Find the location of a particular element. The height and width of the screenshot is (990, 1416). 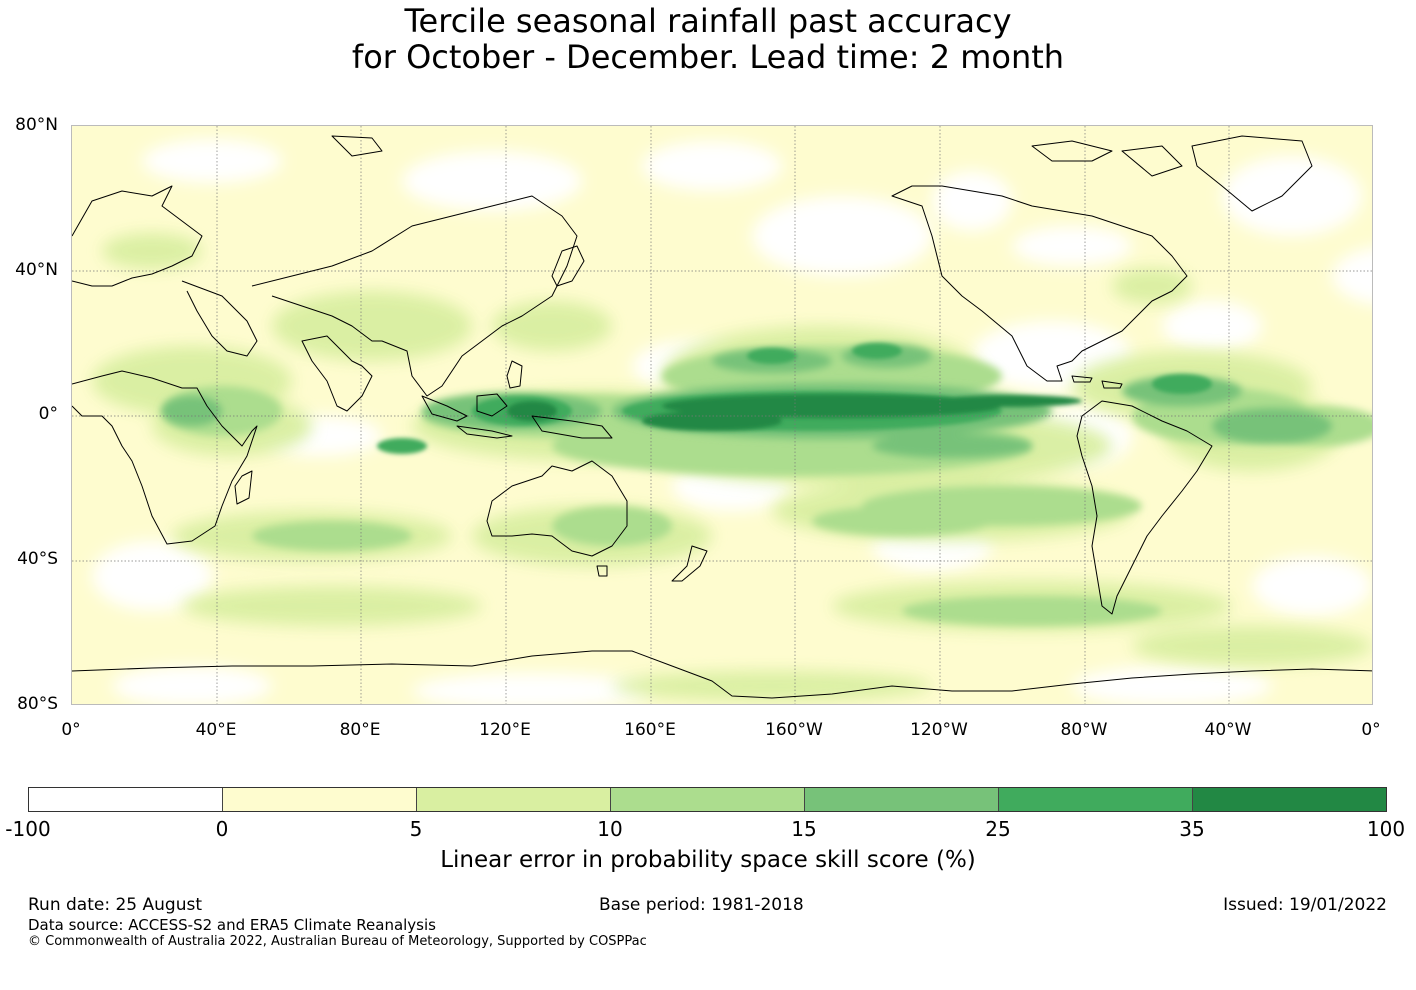

colorbar-tick: 10 is located at coordinates (610, 829).